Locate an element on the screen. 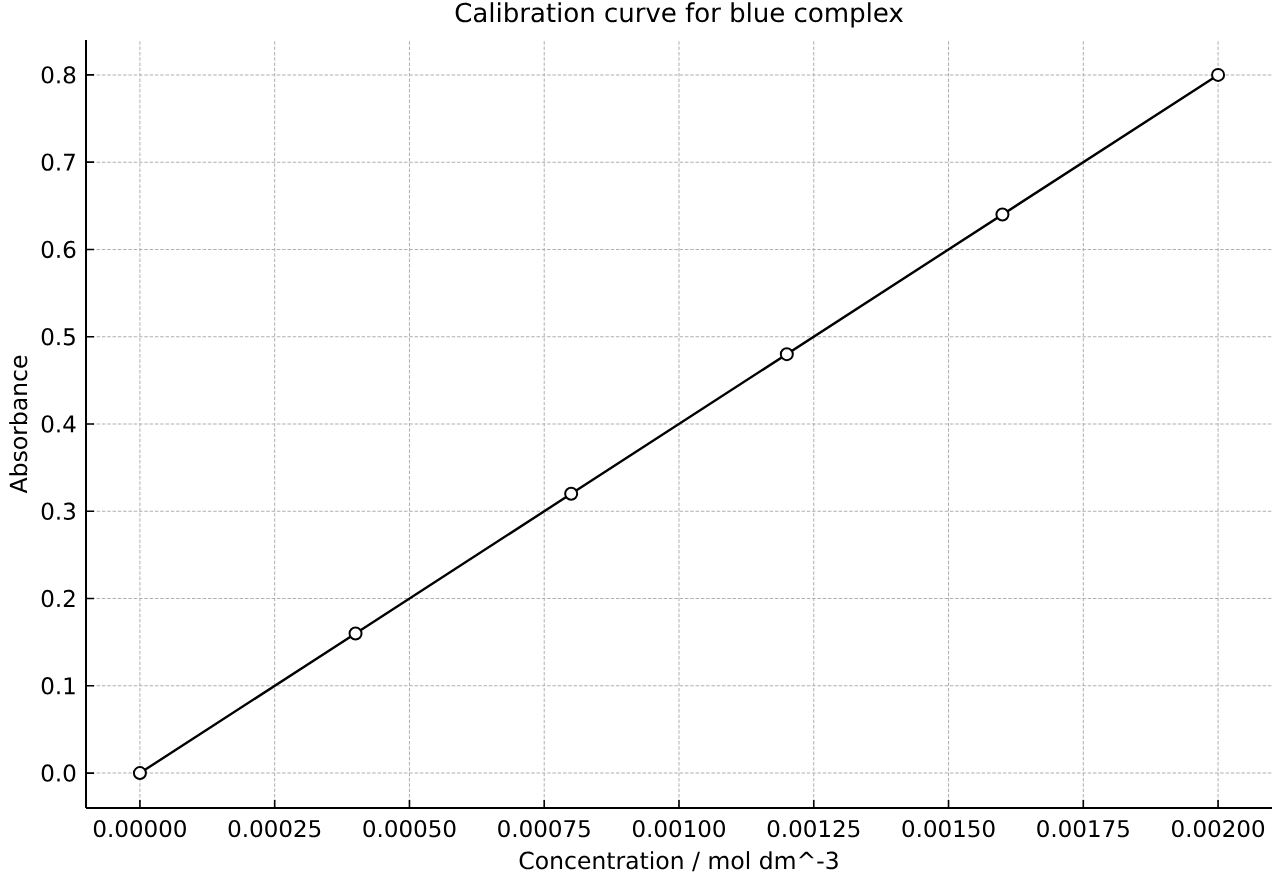 The image size is (1280, 880). y-tick-label: 0.2 is located at coordinates (58, 598).